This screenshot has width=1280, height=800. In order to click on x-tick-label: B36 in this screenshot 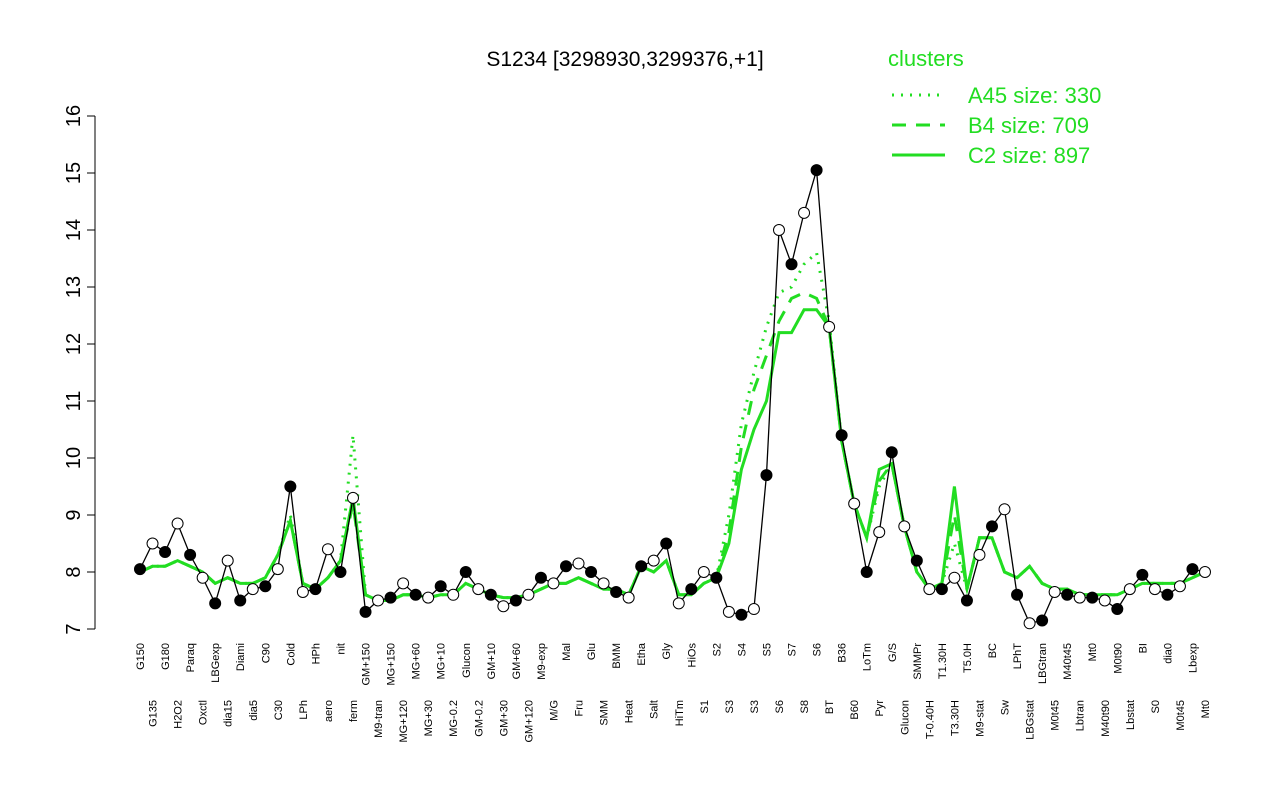, I will do `click(843, 653)`.